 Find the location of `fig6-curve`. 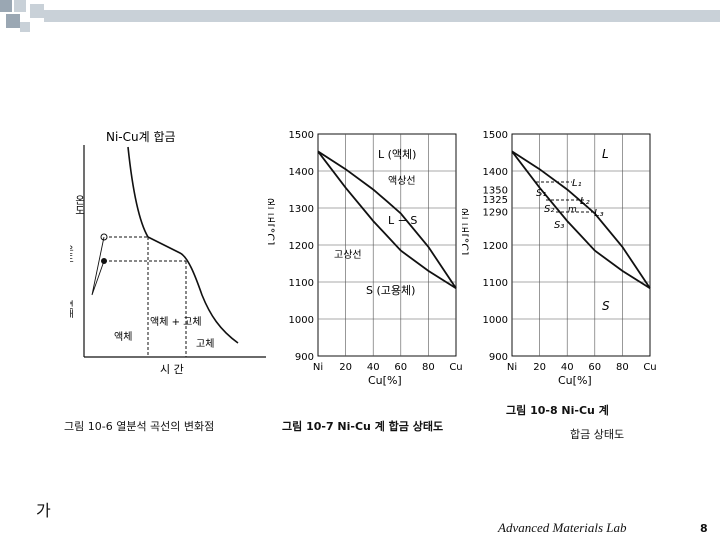

fig6-curve is located at coordinates (183, 245).